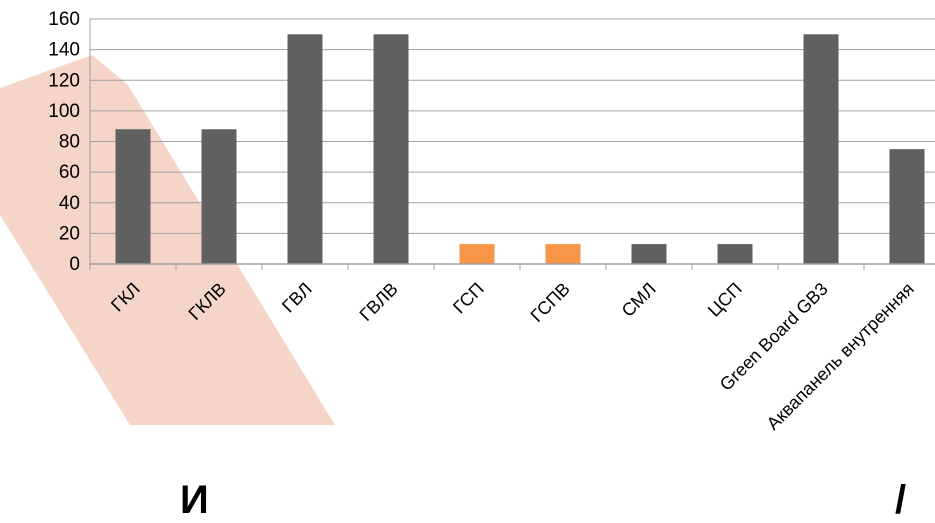 Image resolution: width=935 pixels, height=523 pixels. What do you see at coordinates (550, 302) in the screenshot?
I see `x-tick-label: ГСПВ` at bounding box center [550, 302].